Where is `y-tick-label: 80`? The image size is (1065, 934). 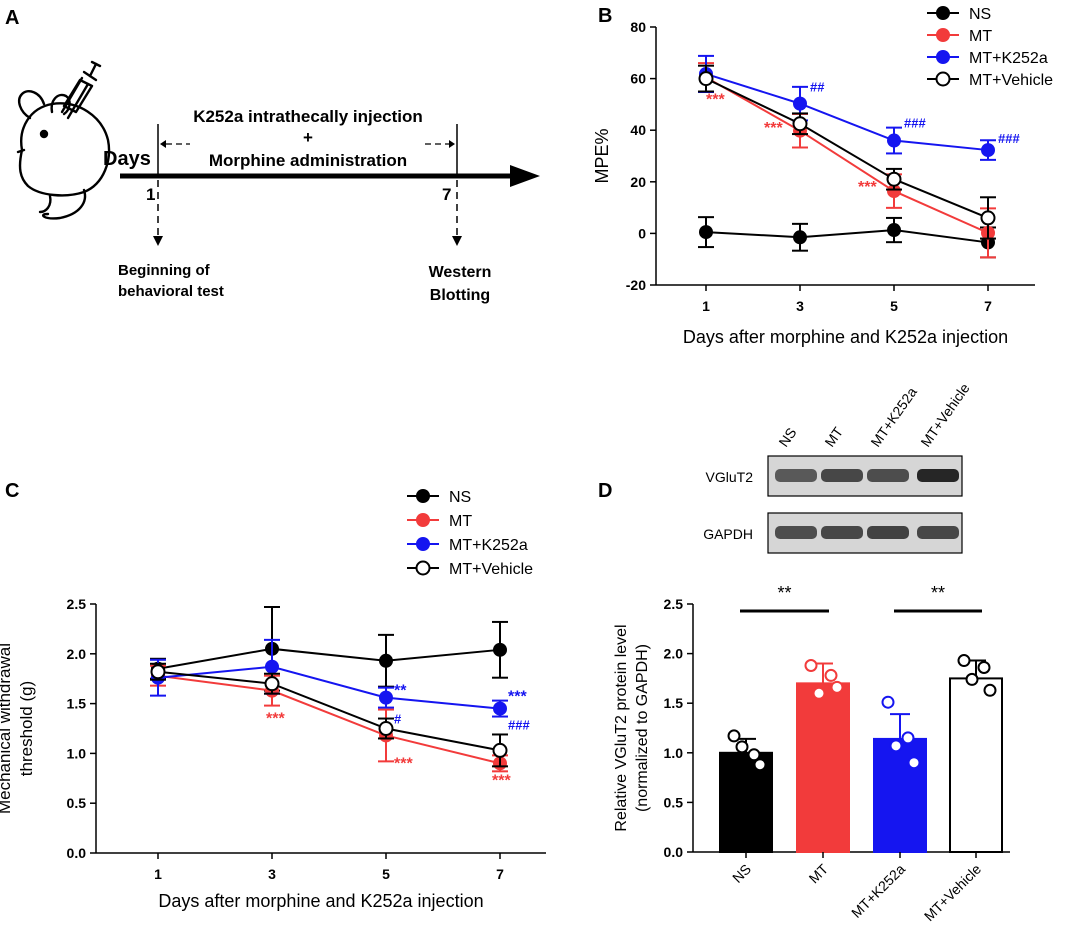
y-tick-label: 80 is located at coordinates (638, 27).